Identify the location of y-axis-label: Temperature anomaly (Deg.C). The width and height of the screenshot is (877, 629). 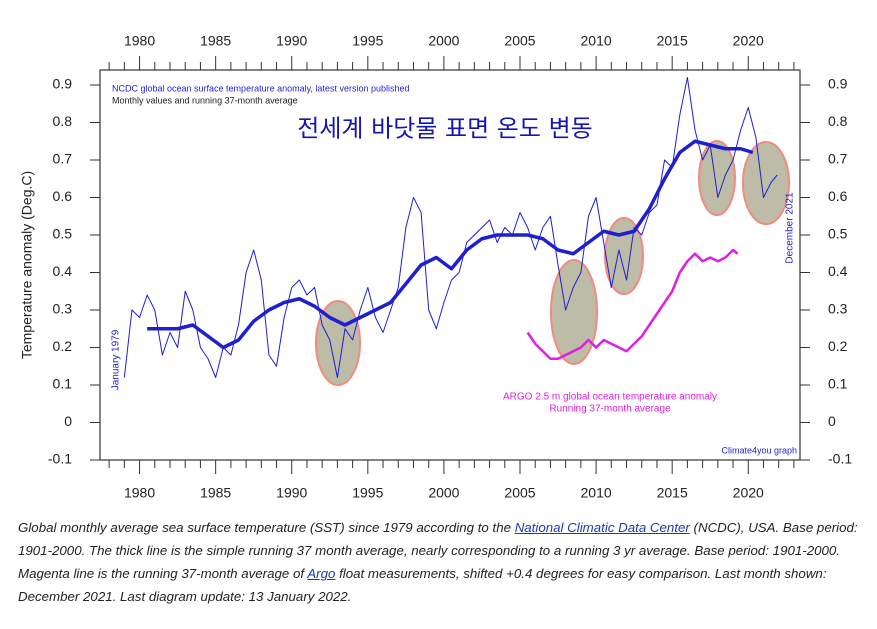
(27, 265).